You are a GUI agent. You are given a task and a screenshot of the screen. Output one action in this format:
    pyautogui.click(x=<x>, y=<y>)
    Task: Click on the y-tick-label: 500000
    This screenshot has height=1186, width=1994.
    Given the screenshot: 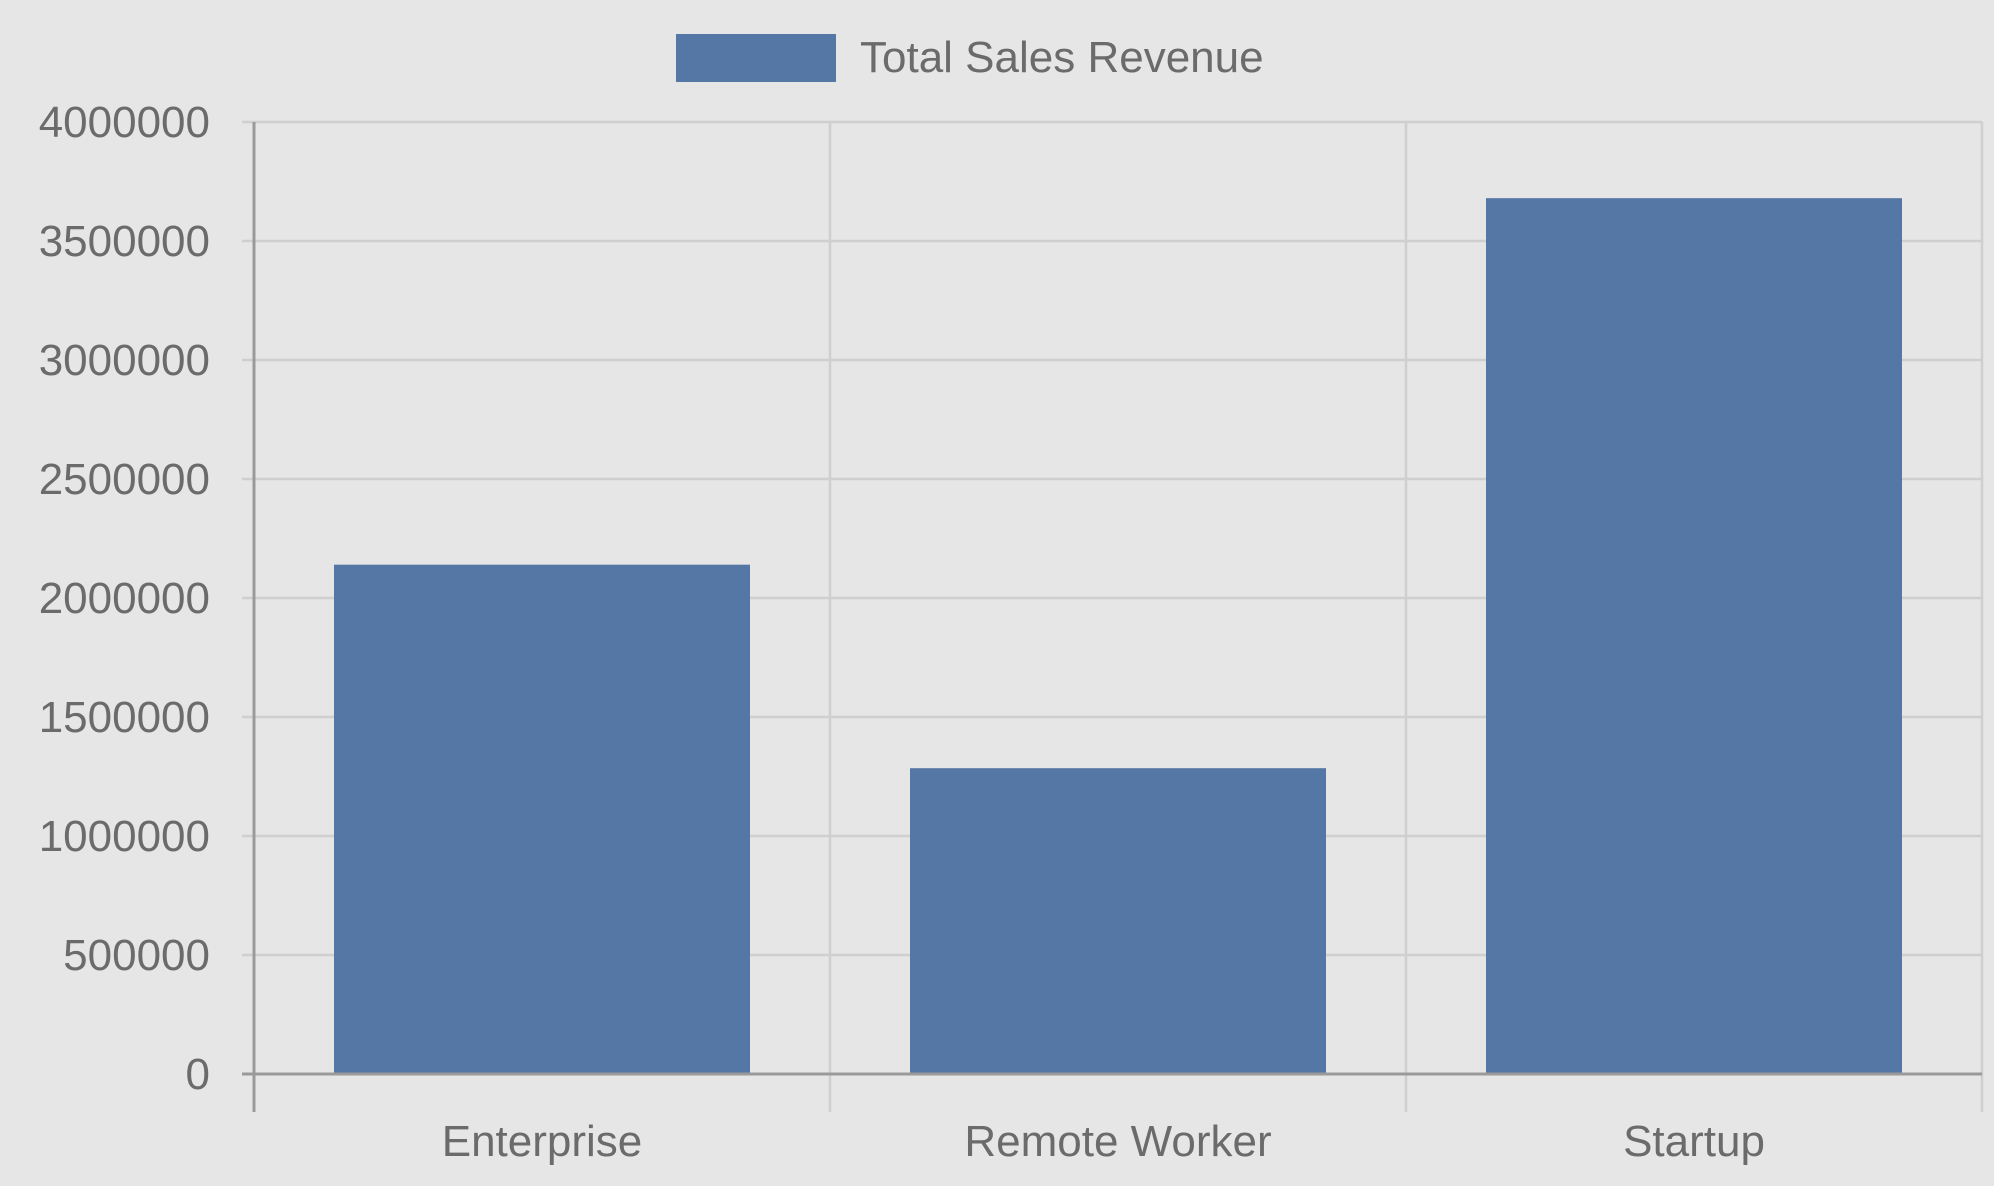 What is the action you would take?
    pyautogui.click(x=136, y=955)
    